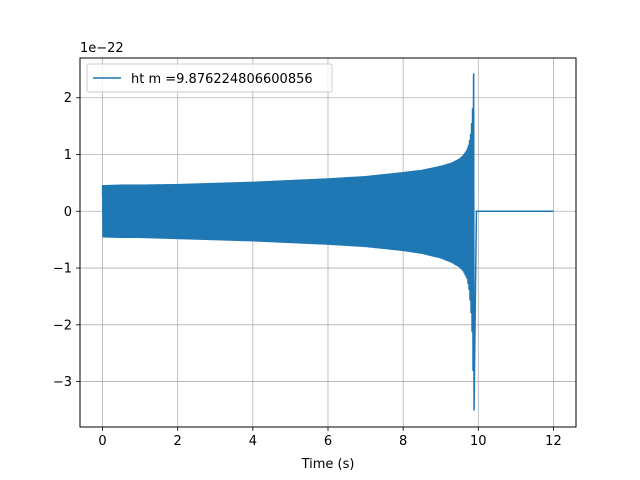  I want to click on legend-box, so click(209, 78).